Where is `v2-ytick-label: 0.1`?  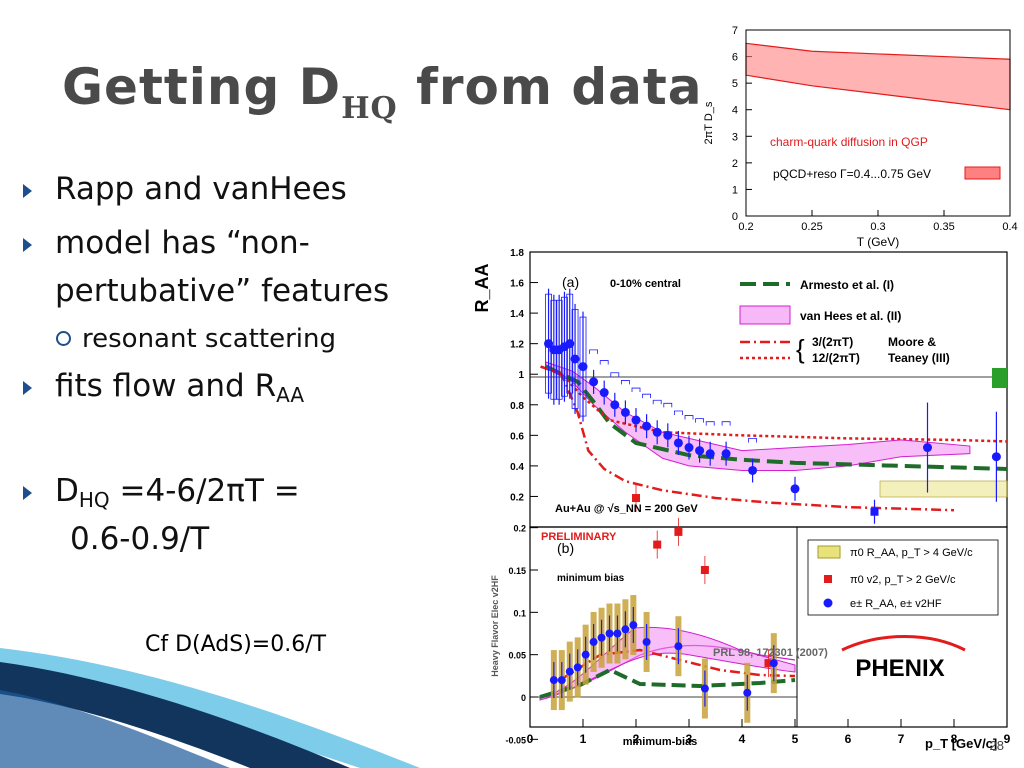
v2-ytick-label: 0.1 is located at coordinates (519, 613).